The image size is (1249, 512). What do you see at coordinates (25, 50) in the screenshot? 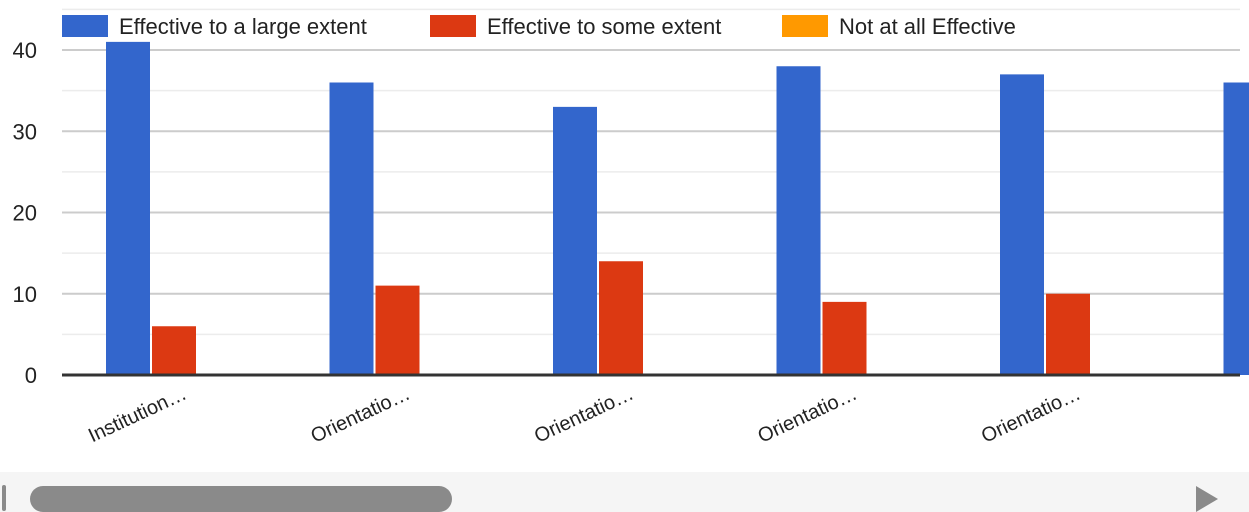
I see `y-tick-label: 40` at bounding box center [25, 50].